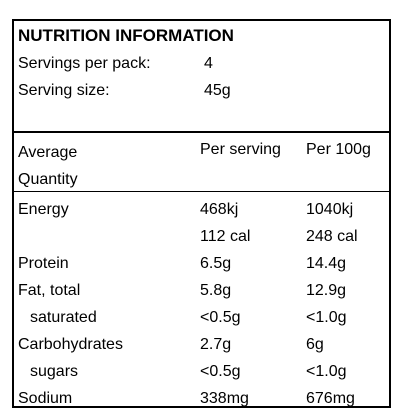 Image resolution: width=406 pixels, height=420 pixels. Describe the element at coordinates (315, 344) in the screenshot. I see `per-100g-value: 6g` at that location.